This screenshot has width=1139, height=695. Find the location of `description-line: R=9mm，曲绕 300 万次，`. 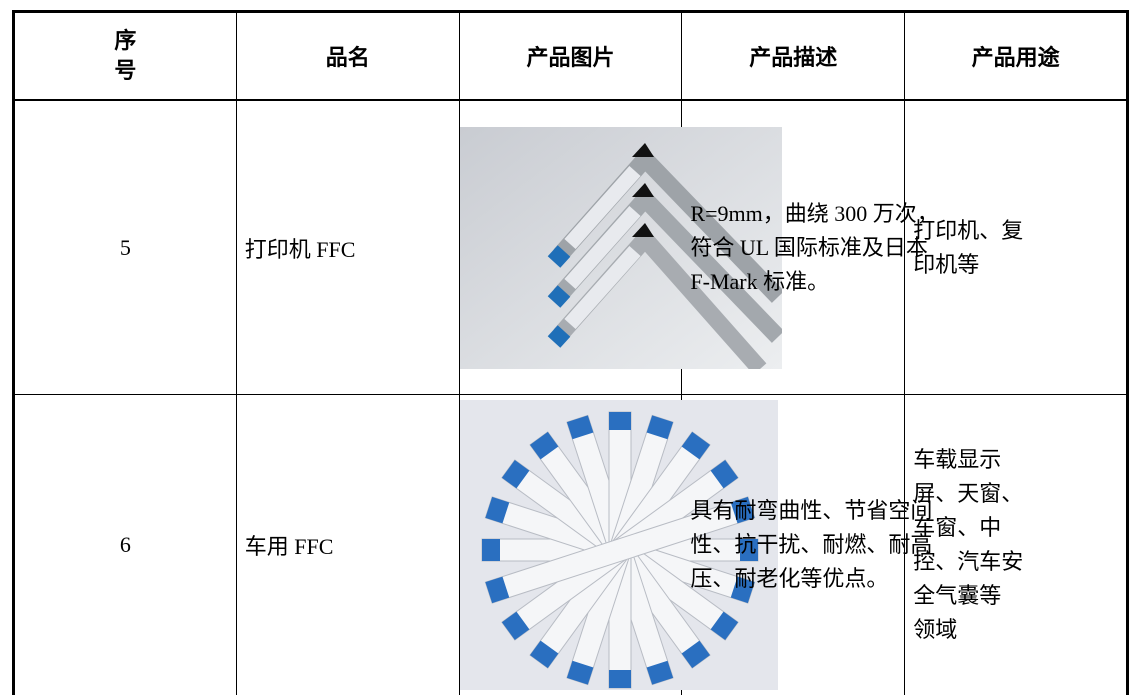

description-line: R=9mm，曲绕 300 万次， is located at coordinates (793, 214).